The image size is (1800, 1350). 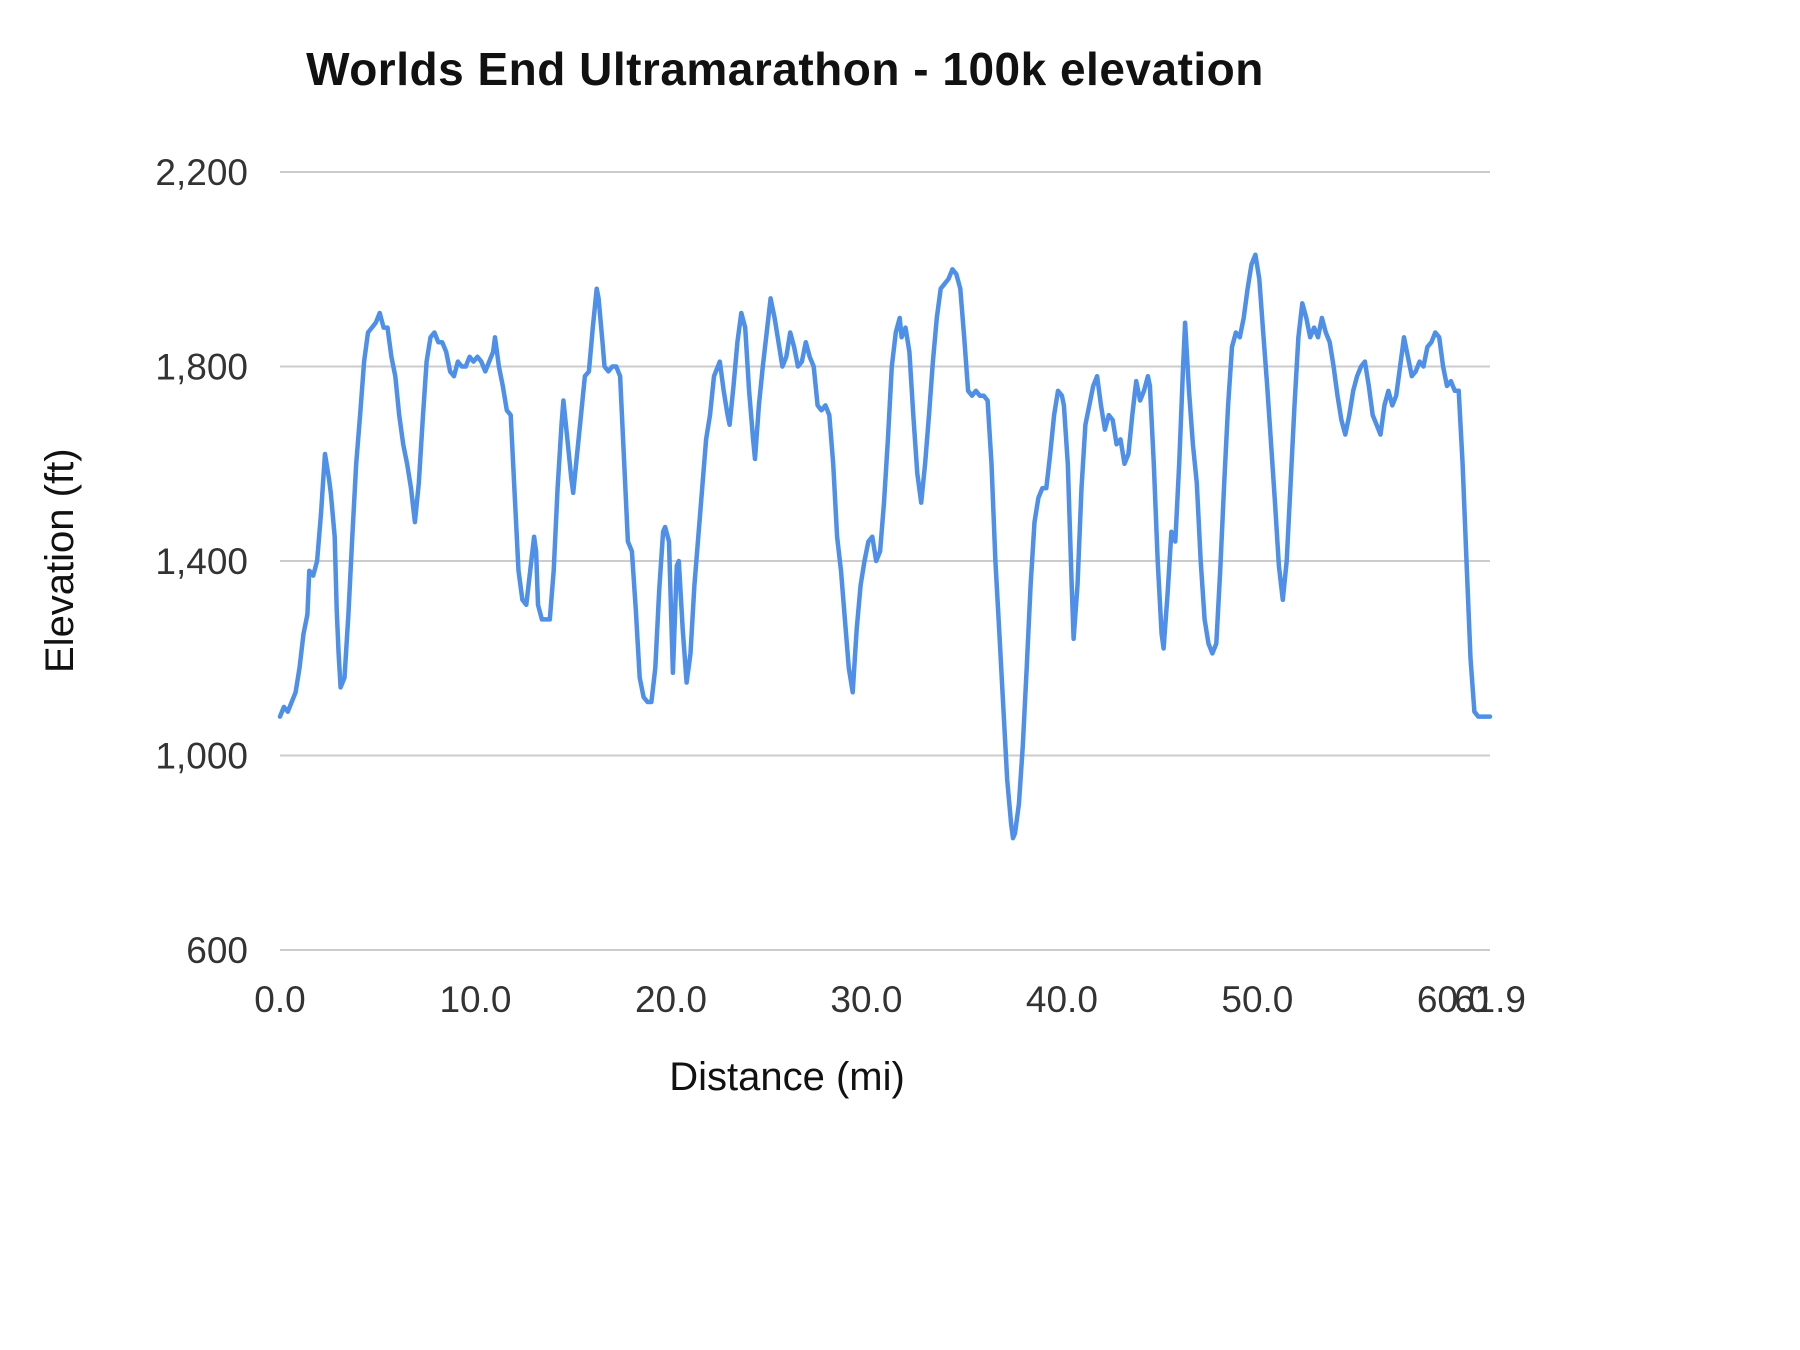 I want to click on y-tick-label: 1,400, so click(x=201, y=561).